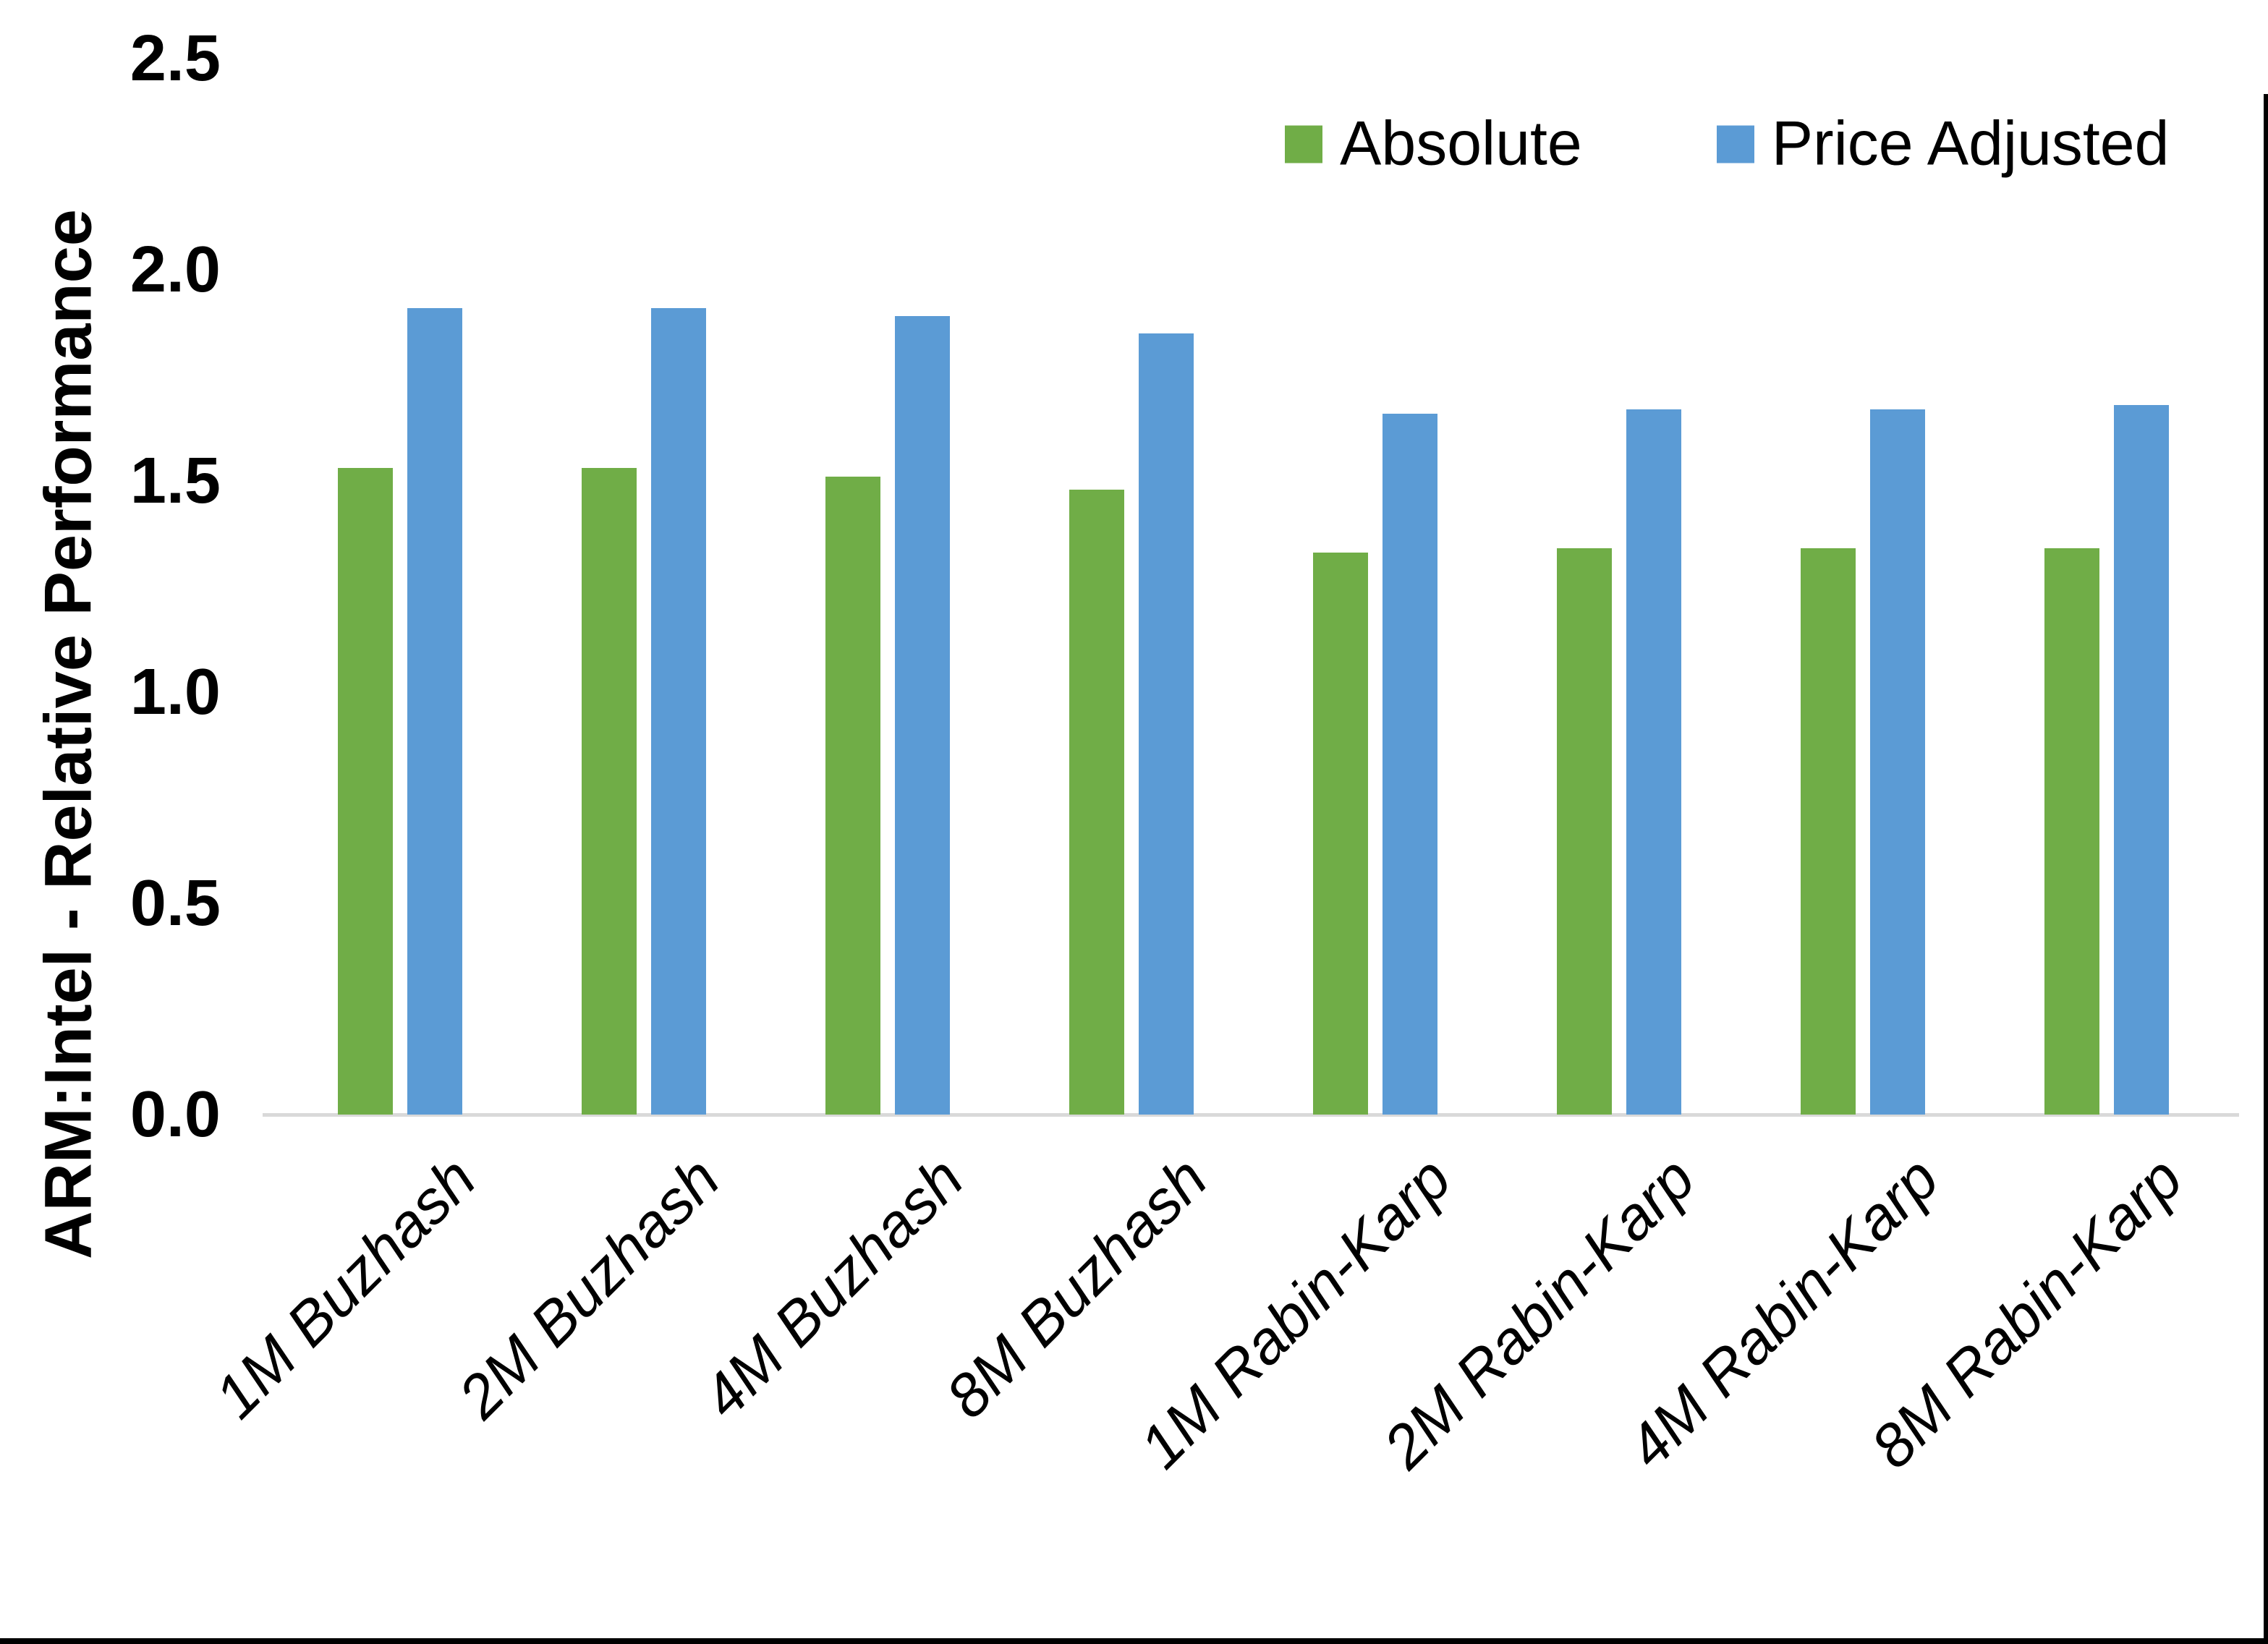 Image resolution: width=2268 pixels, height=1644 pixels. What do you see at coordinates (1970, 143) in the screenshot?
I see `legend-label-price-adjusted: Price Adjusted` at bounding box center [1970, 143].